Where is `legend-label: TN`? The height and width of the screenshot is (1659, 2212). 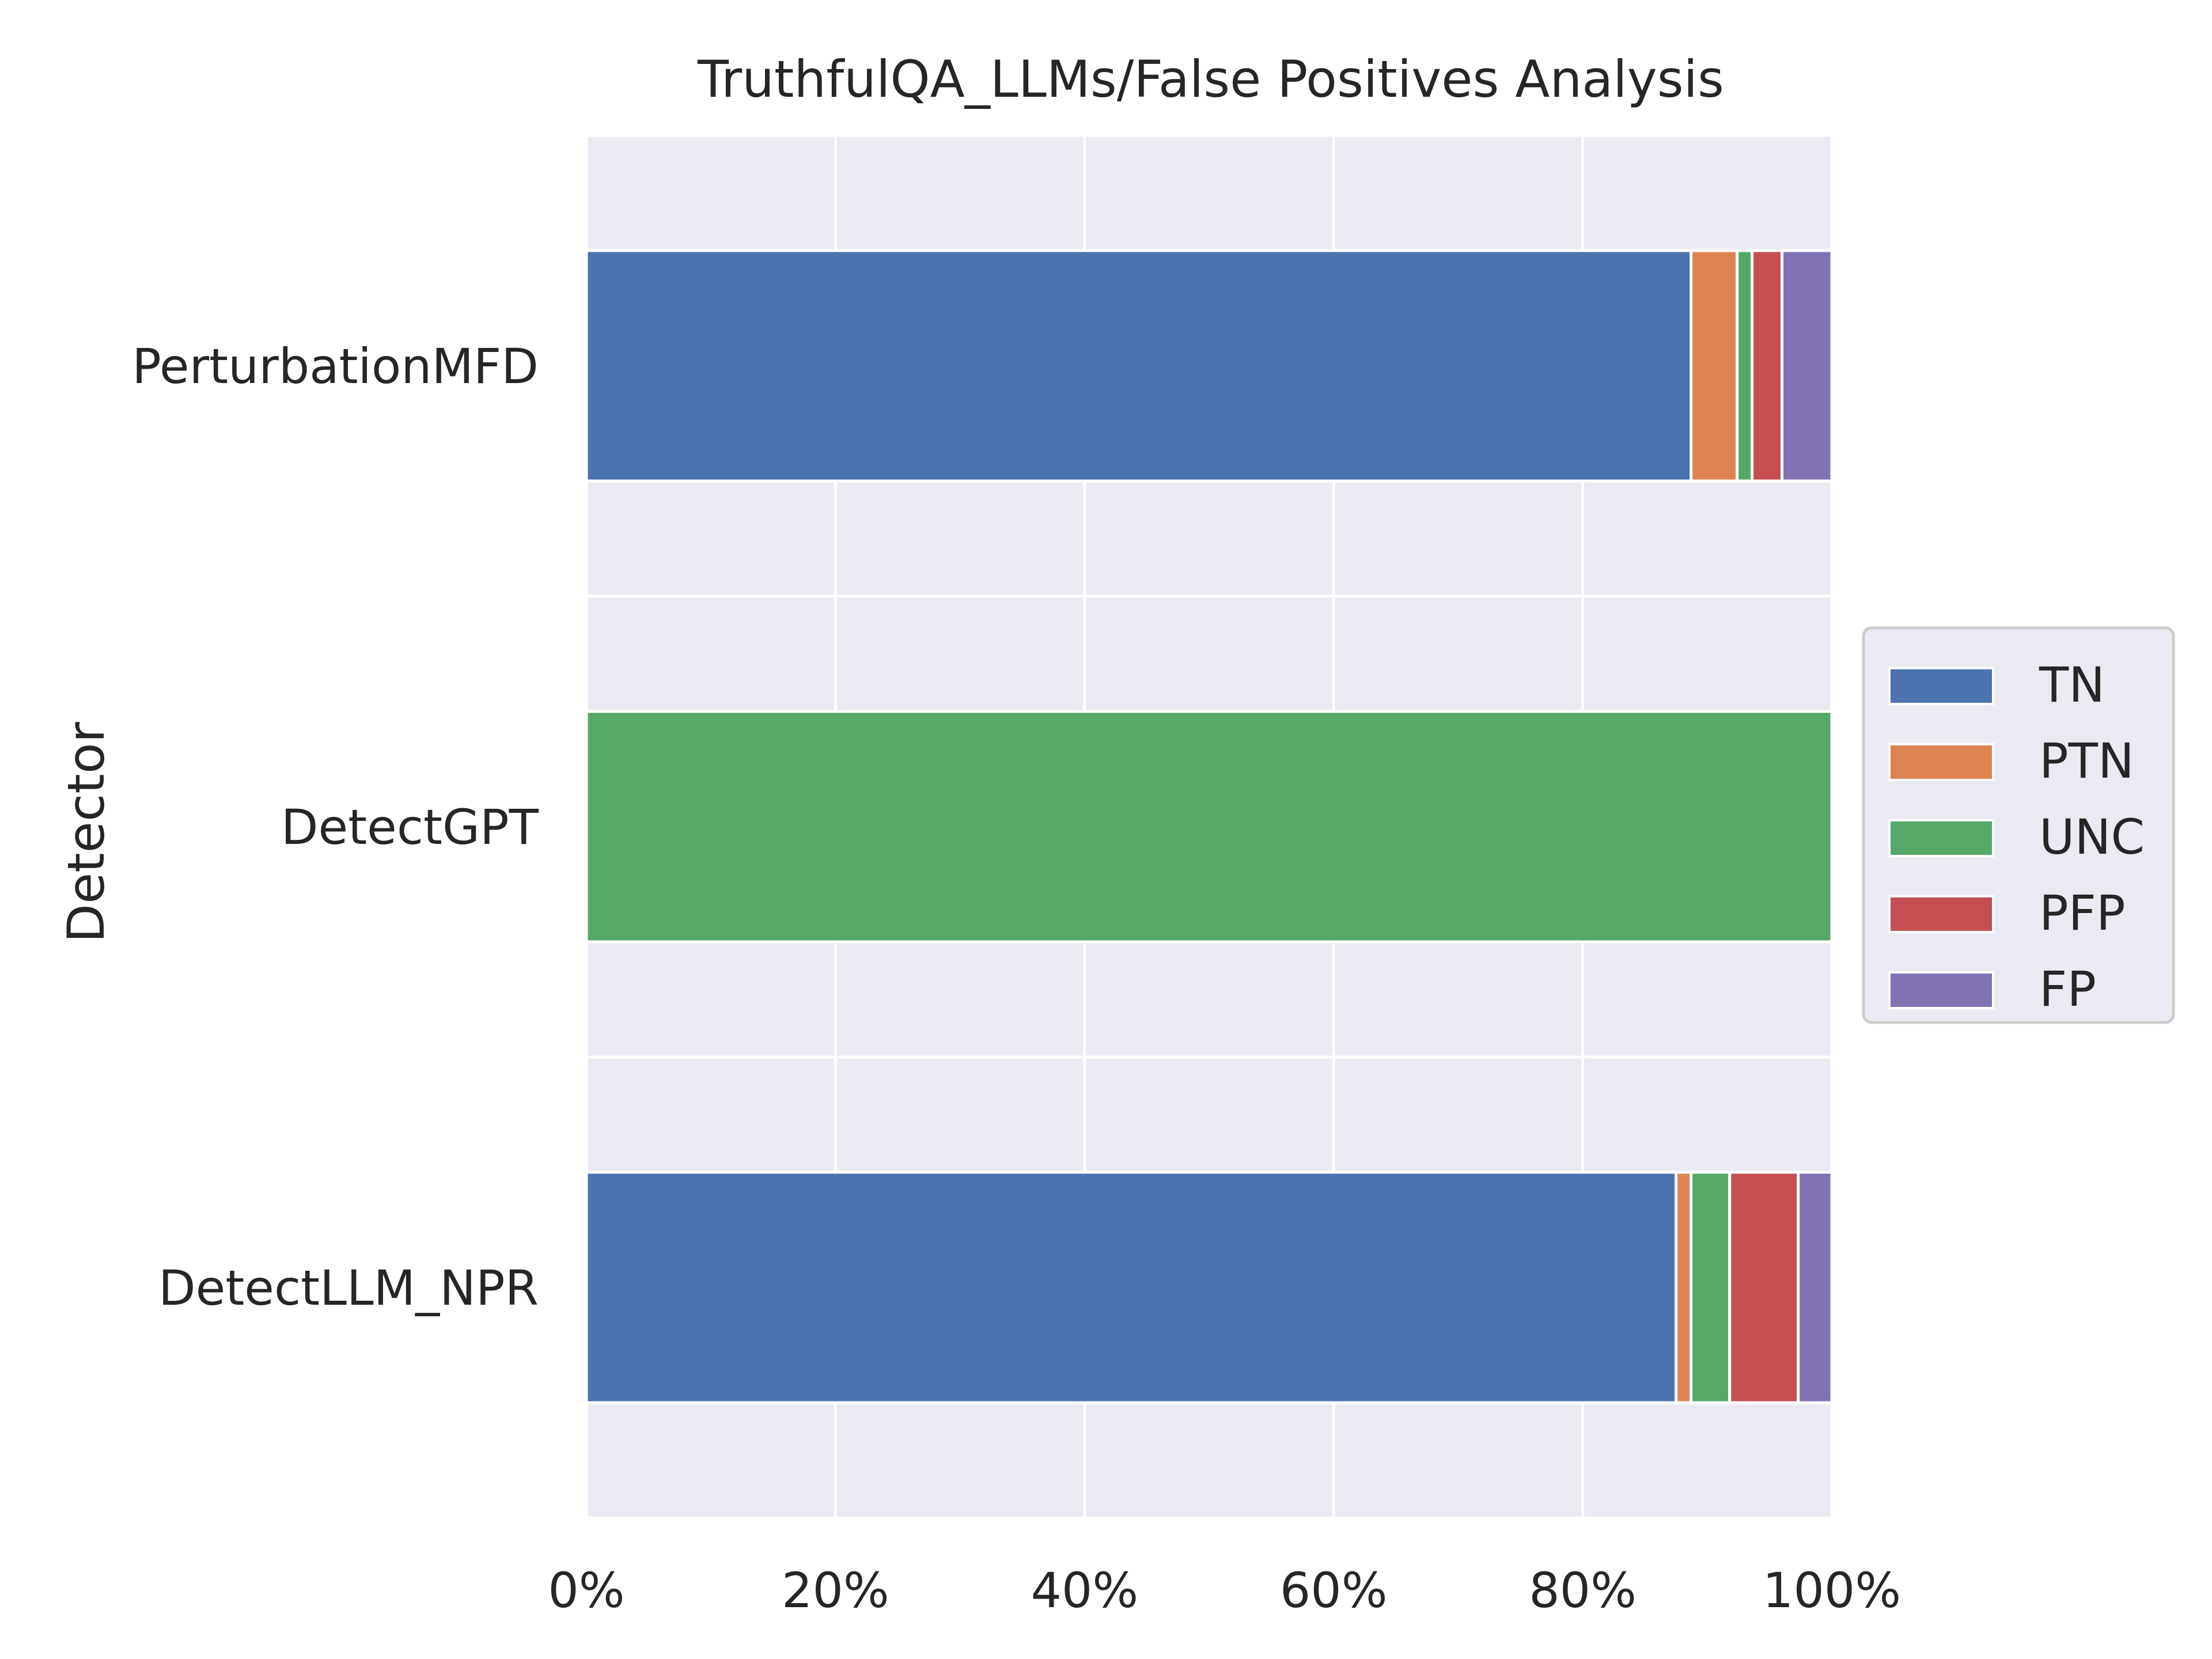 legend-label: TN is located at coordinates (2072, 685).